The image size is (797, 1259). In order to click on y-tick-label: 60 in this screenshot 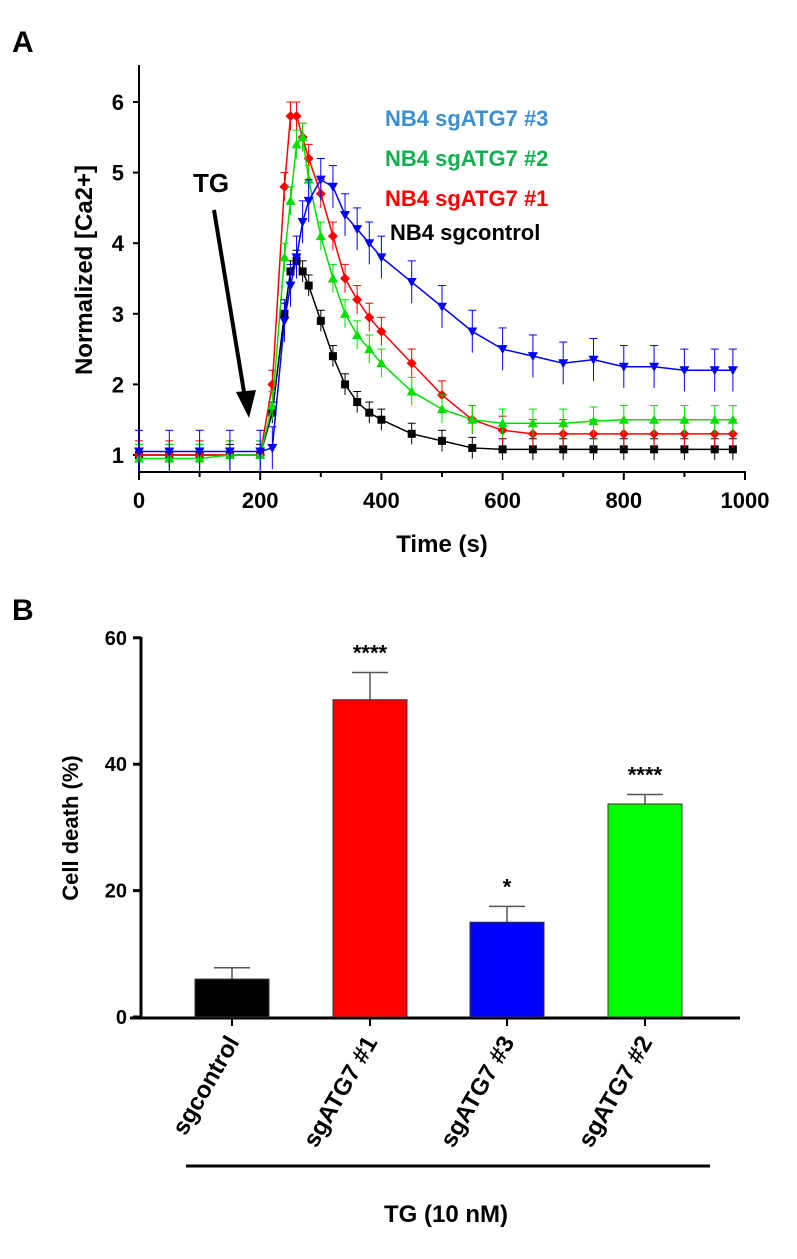, I will do `click(116, 639)`.